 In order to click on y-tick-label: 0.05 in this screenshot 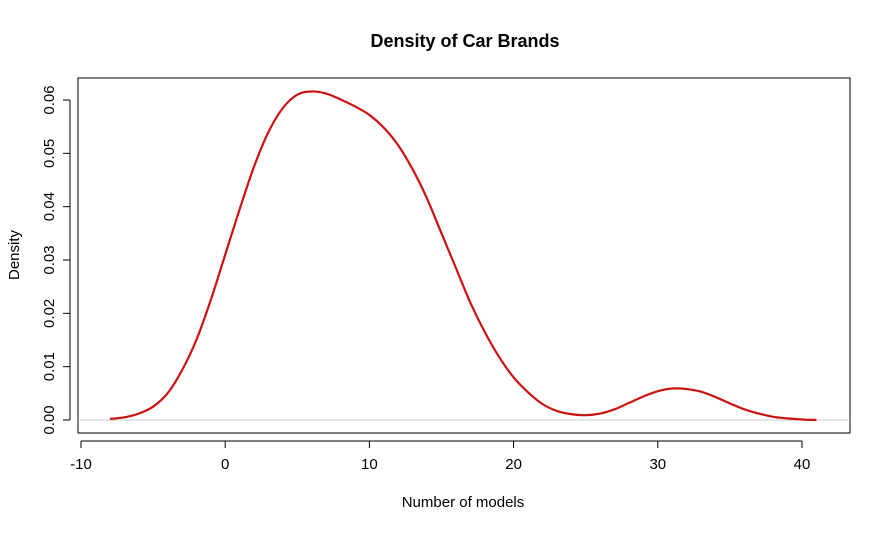, I will do `click(49, 153)`.